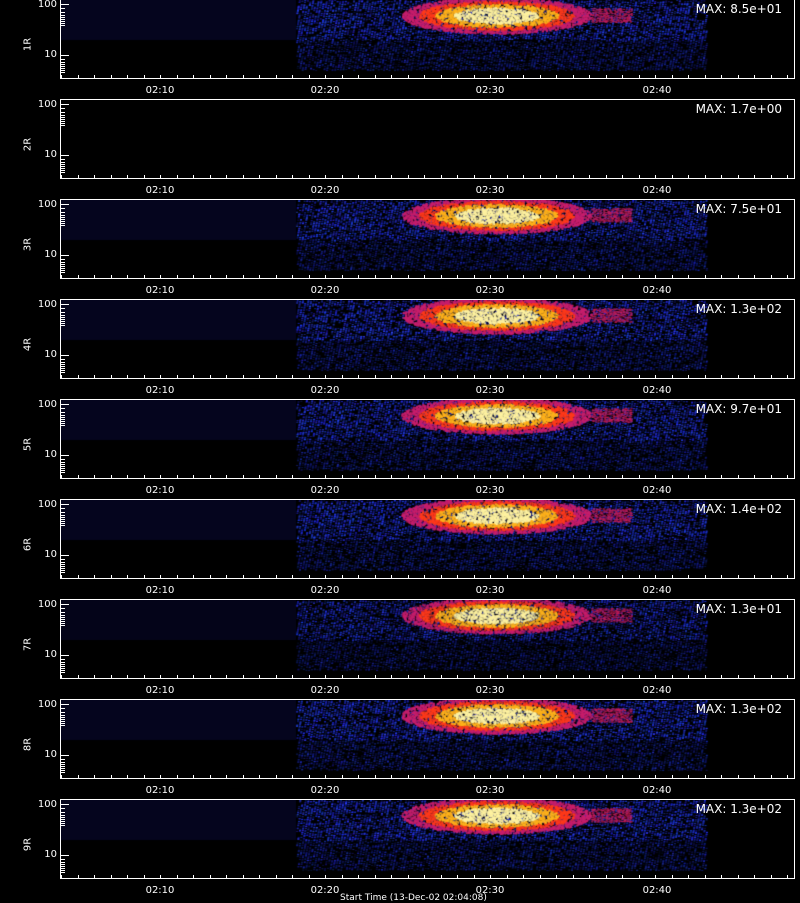  I want to click on panel-label: 5R, so click(28, 444).